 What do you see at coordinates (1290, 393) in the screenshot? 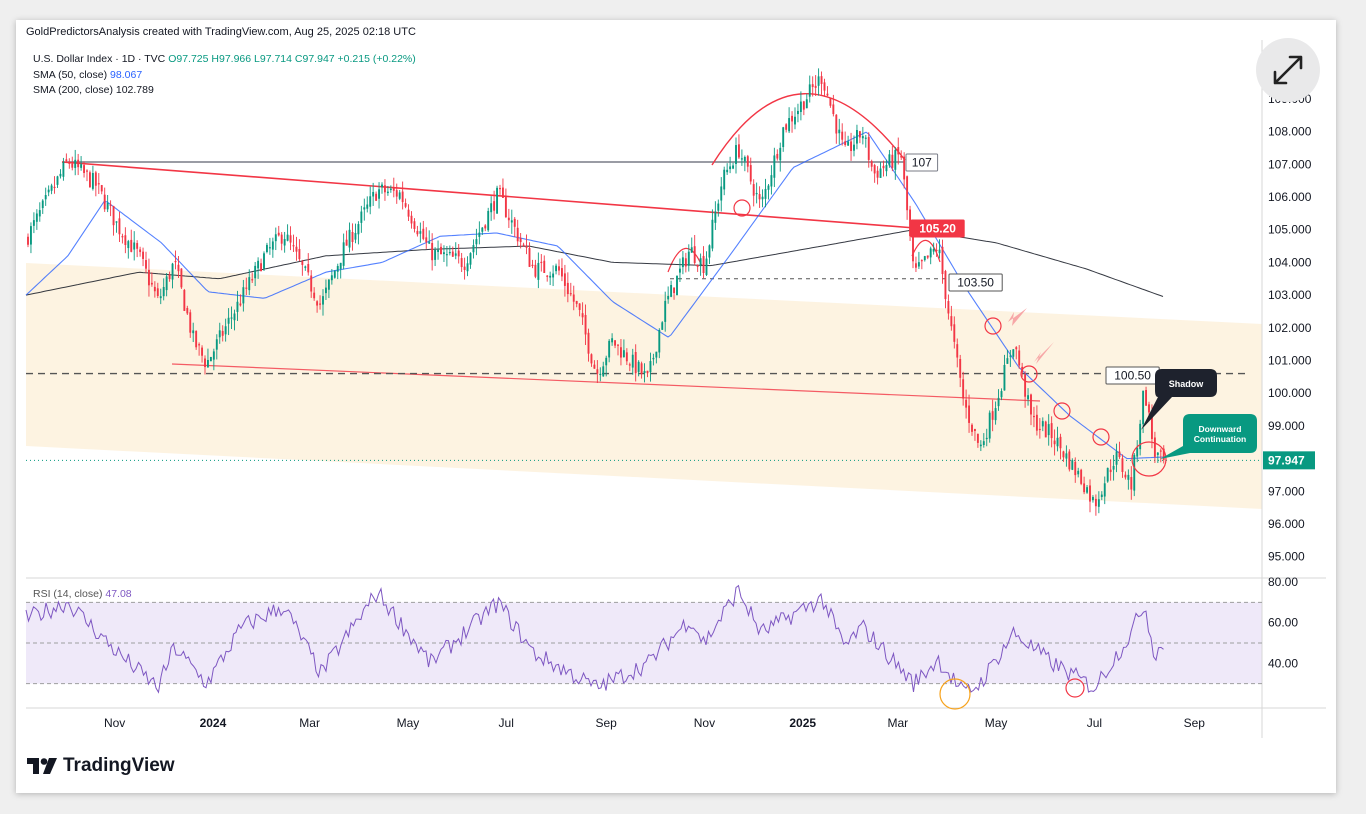
I see `price-tick-label: 100.000` at bounding box center [1290, 393].